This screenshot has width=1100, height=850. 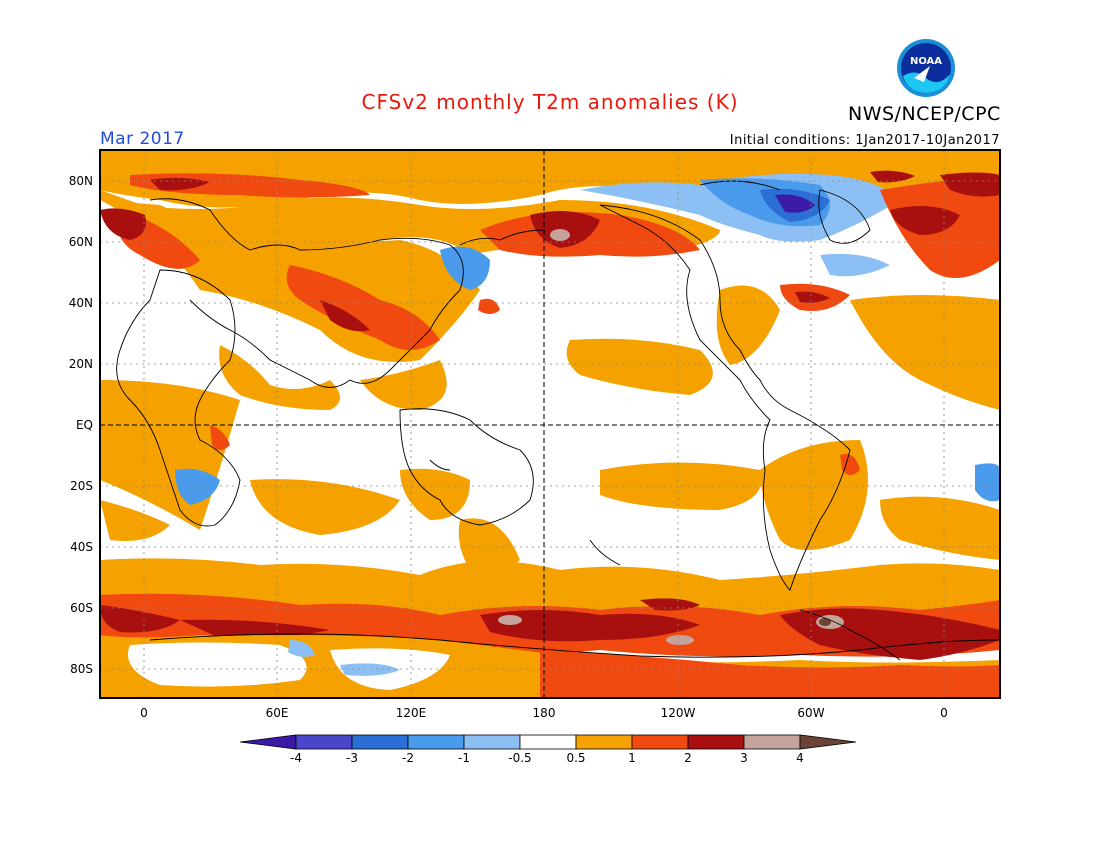 What do you see at coordinates (828, 742) in the screenshot?
I see `colorbar-arrow-high` at bounding box center [828, 742].